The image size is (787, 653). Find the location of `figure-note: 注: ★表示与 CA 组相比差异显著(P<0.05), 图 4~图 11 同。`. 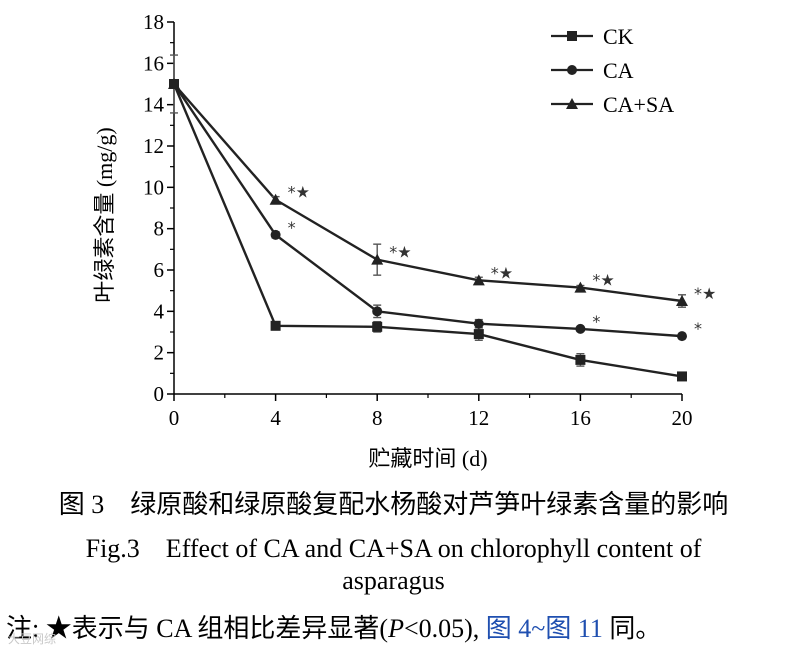

figure-note: 注: ★表示与 CA 组相比差异显著(P<0.05), 图 4~图 11 同。 is located at coordinates (333, 626).